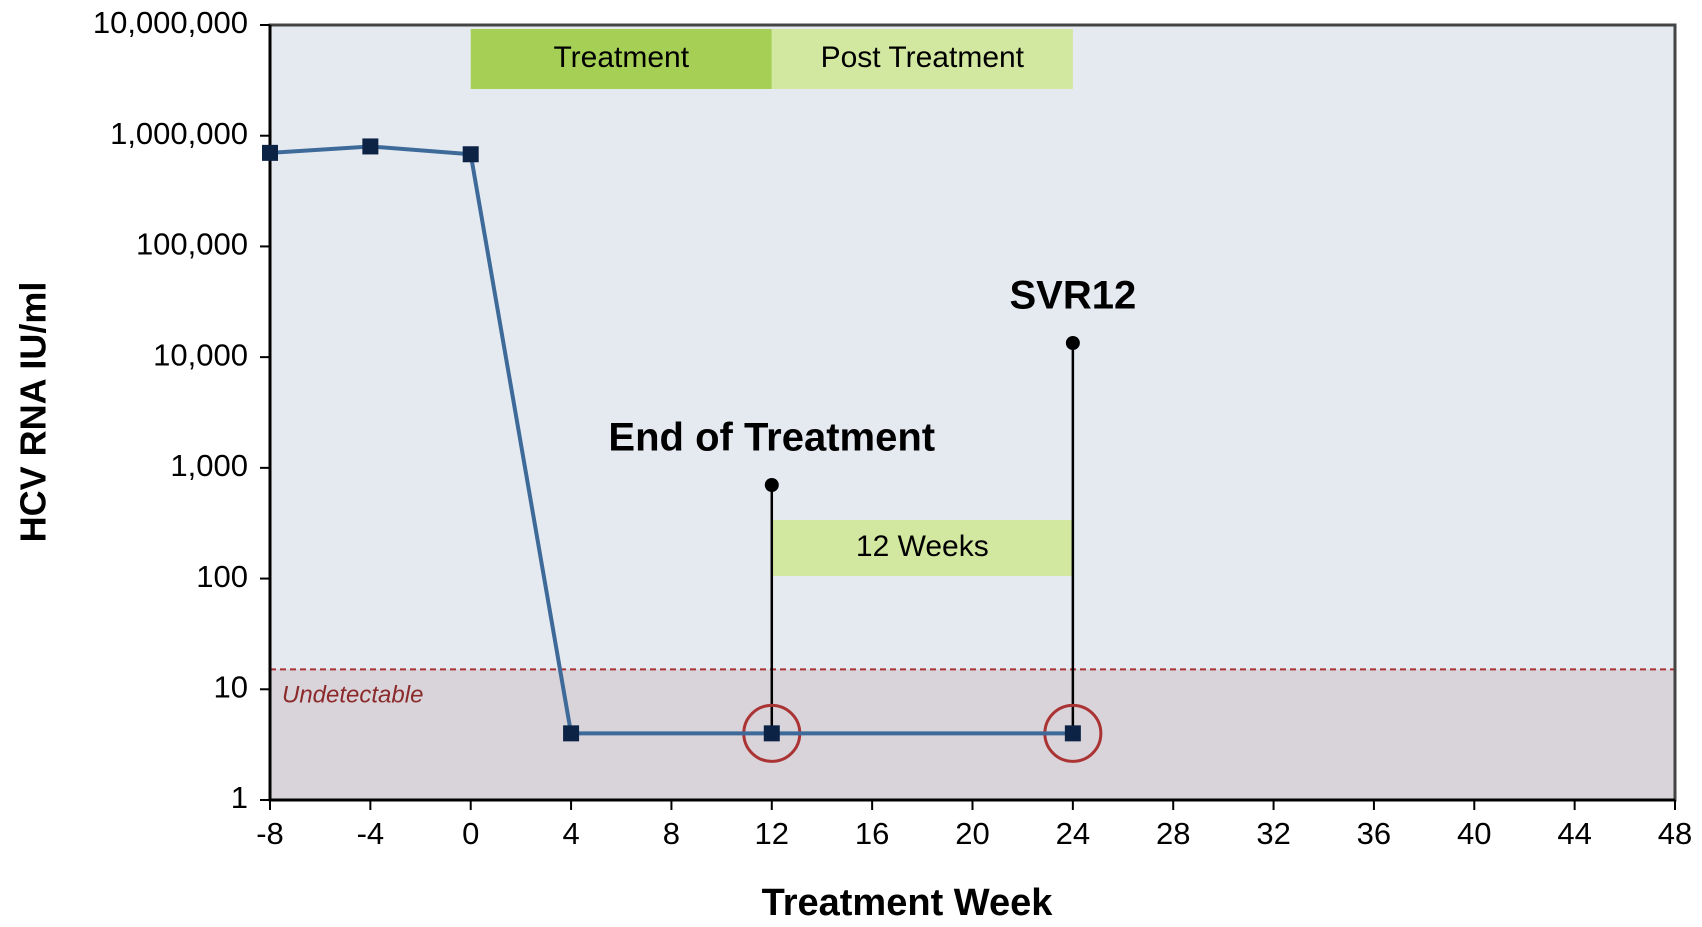 This screenshot has width=1702, height=927. Describe the element at coordinates (1073, 833) in the screenshot. I see `x-tick-label: 24` at that location.